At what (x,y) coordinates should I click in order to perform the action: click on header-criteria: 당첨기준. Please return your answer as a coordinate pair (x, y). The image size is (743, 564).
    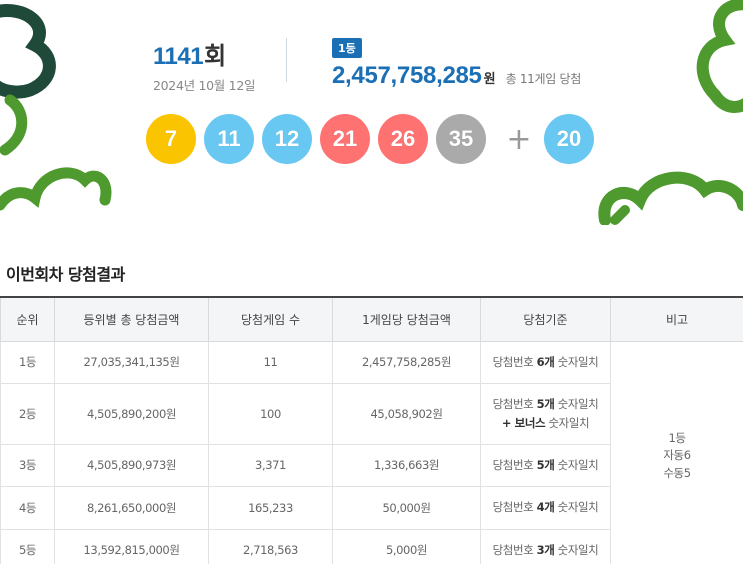
    Looking at the image, I should click on (545, 319).